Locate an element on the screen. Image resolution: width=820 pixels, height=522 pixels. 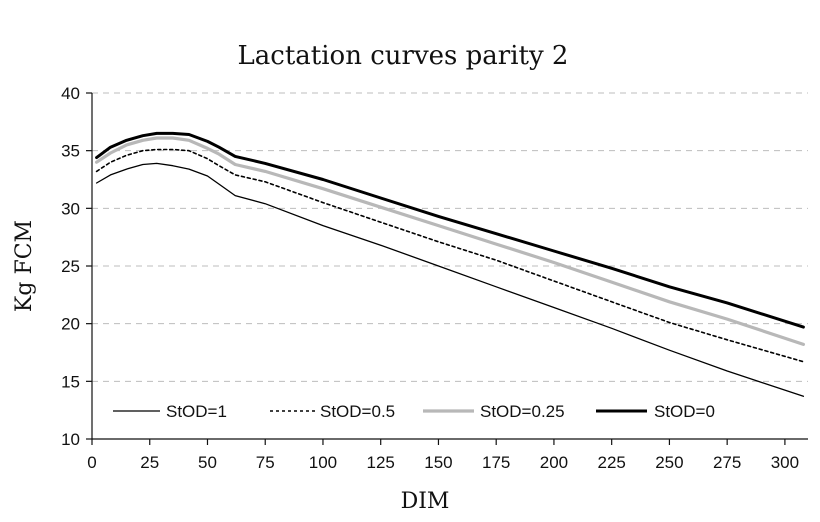
legend-label-3: StOD=0 is located at coordinates (684, 411).